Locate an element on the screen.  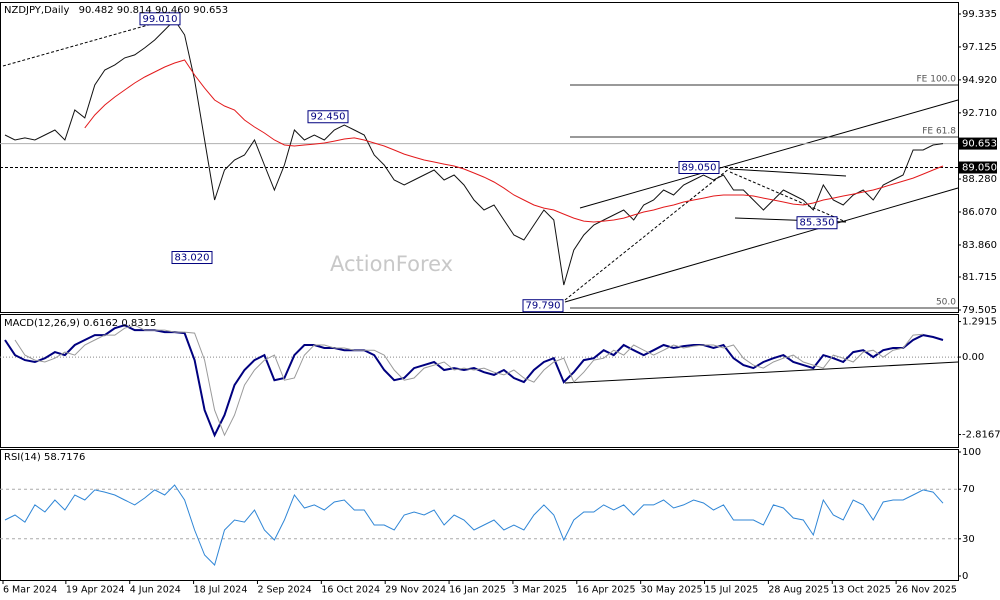
x-tick-label: 16 Oct 2024 is located at coordinates (350, 590).